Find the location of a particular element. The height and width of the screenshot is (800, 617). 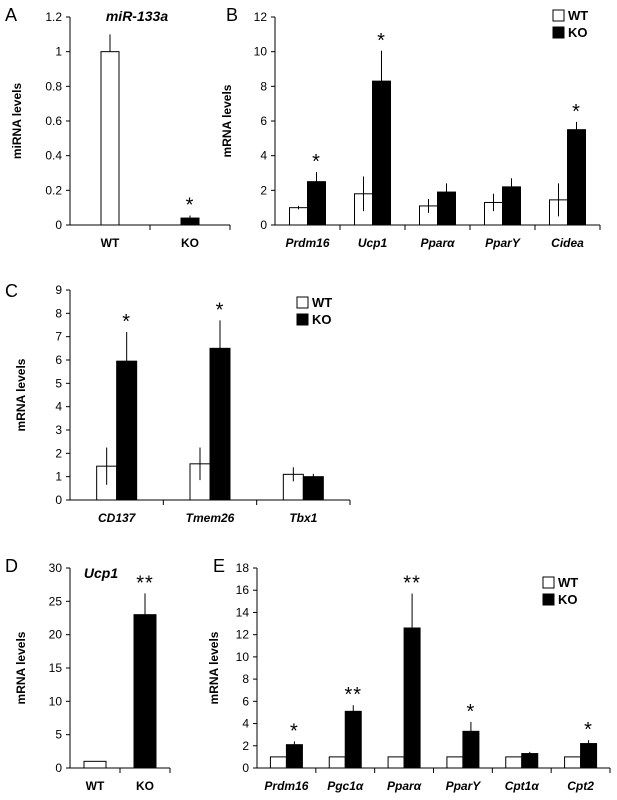

y-tick-label: 0.8 is located at coordinates (53, 86).